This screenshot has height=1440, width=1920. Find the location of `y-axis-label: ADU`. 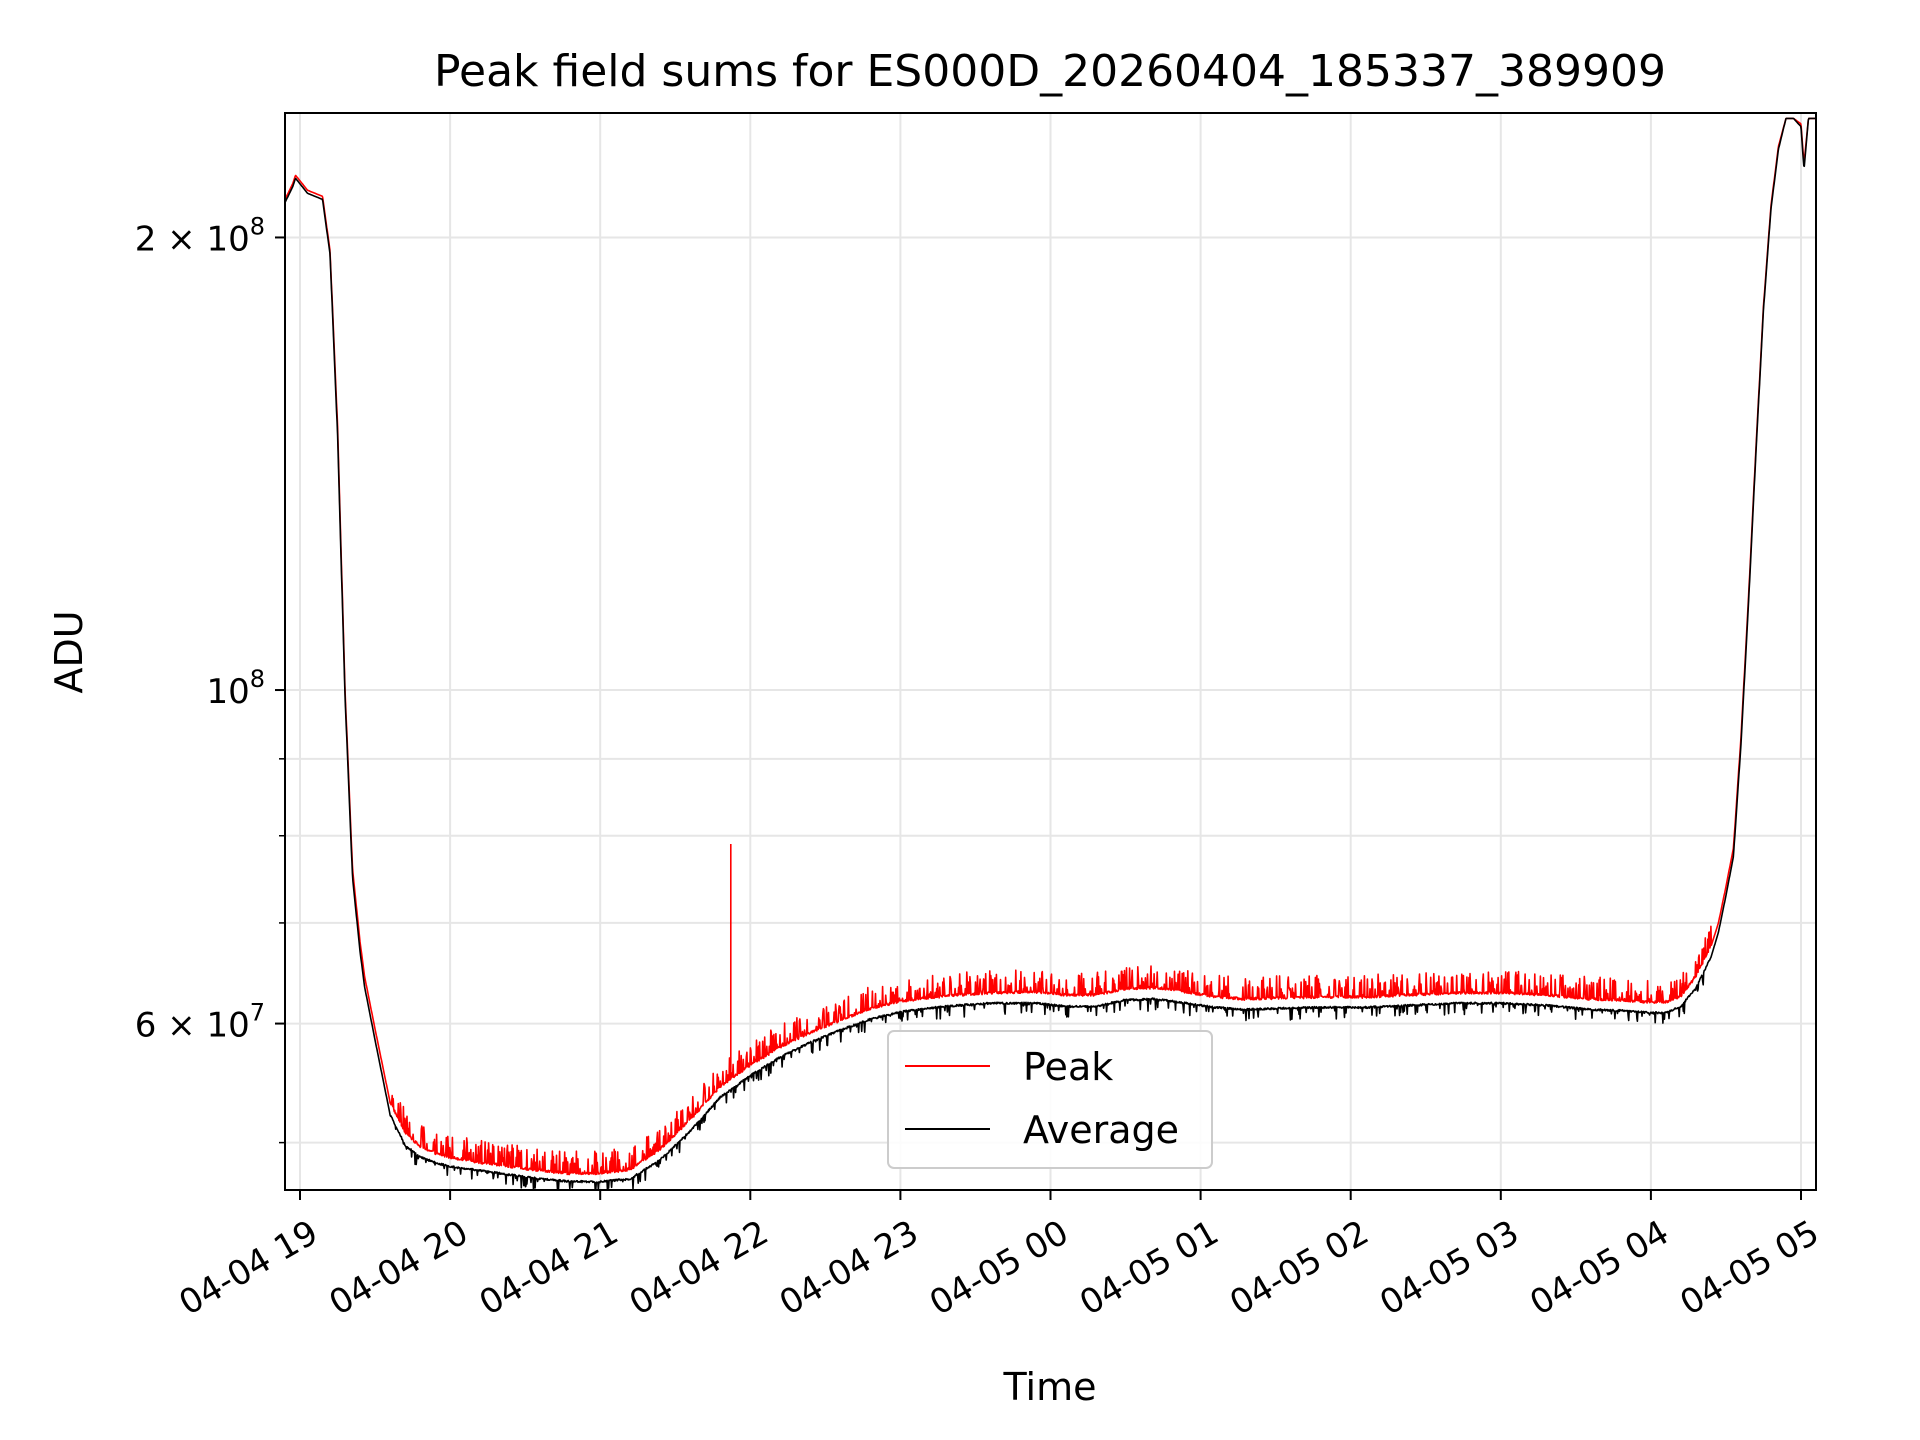

y-axis-label: ADU is located at coordinates (69, 651).